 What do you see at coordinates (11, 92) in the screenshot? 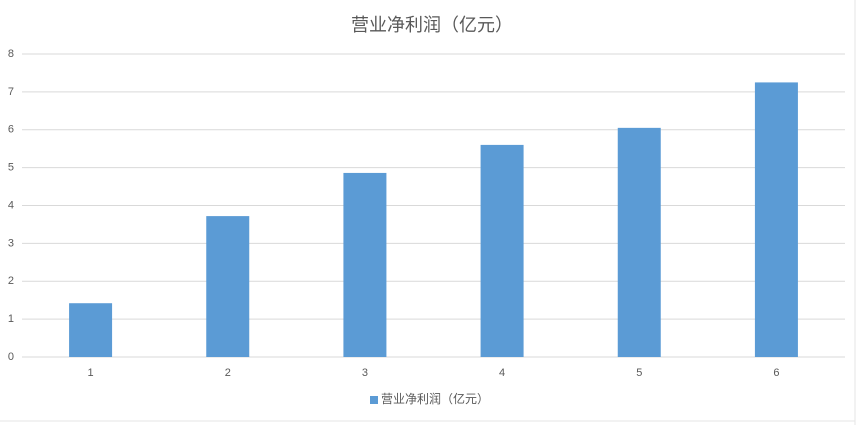
I see `y-tick-label: 7` at bounding box center [11, 92].